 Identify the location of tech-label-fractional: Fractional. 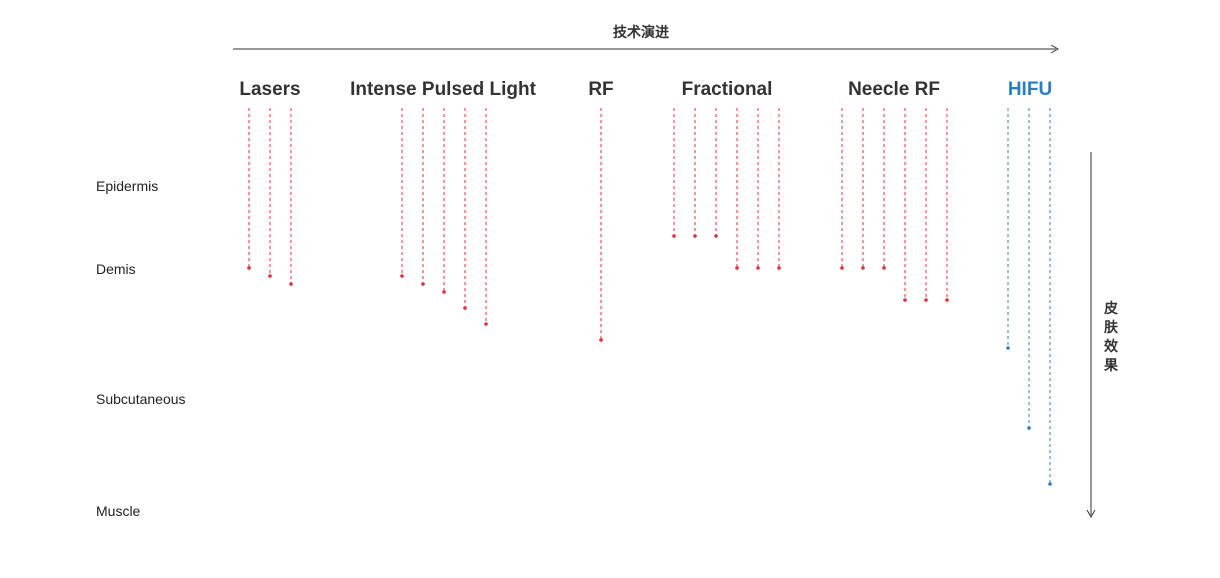
(727, 89).